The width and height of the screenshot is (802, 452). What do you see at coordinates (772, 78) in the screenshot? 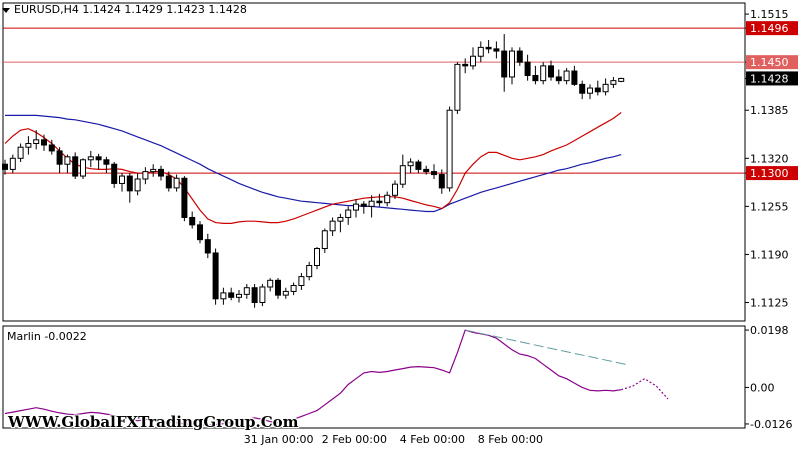
I see `current-price-tag` at bounding box center [772, 78].